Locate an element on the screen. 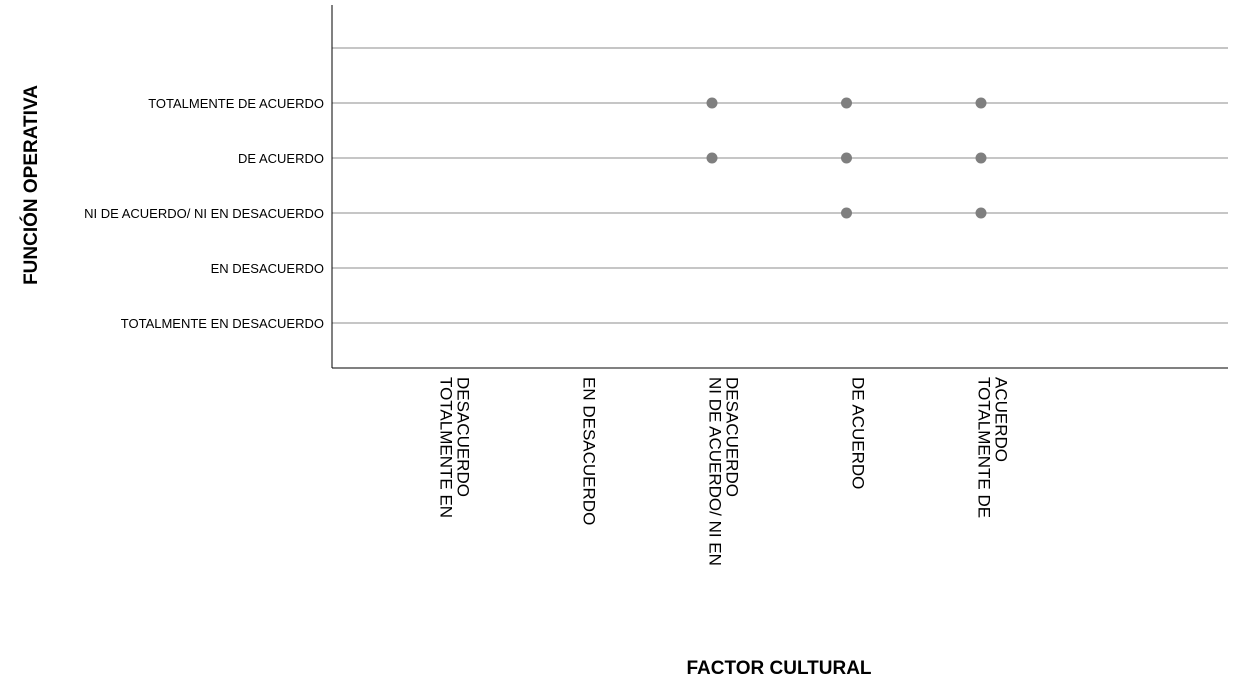 The image size is (1235, 682). y-tick-label: TOTALMENTE DE ACUERDO is located at coordinates (236, 103).